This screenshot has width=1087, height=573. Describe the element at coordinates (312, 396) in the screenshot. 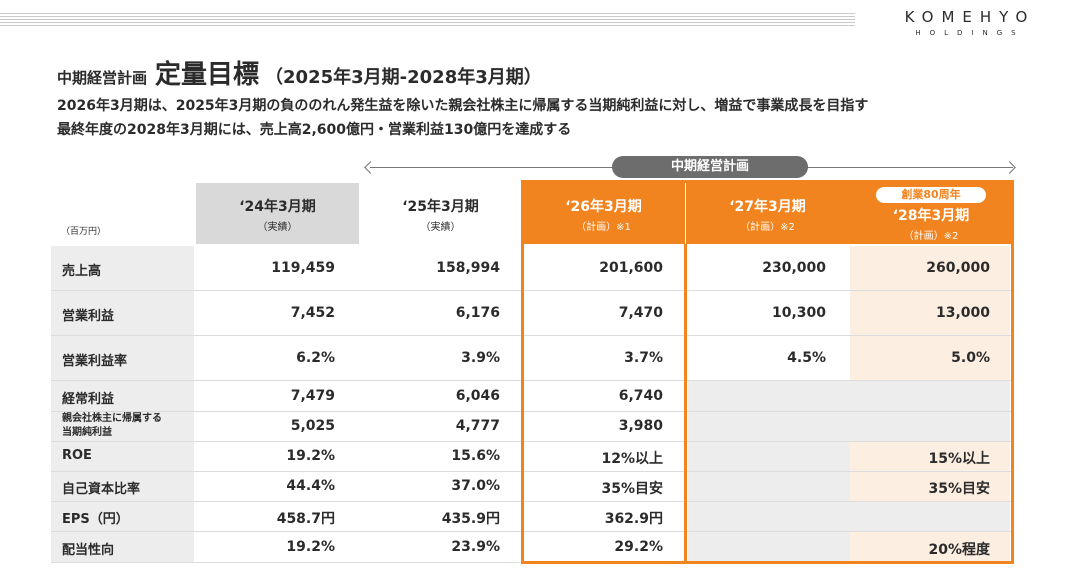

I see `table-cell: 7,479` at that location.